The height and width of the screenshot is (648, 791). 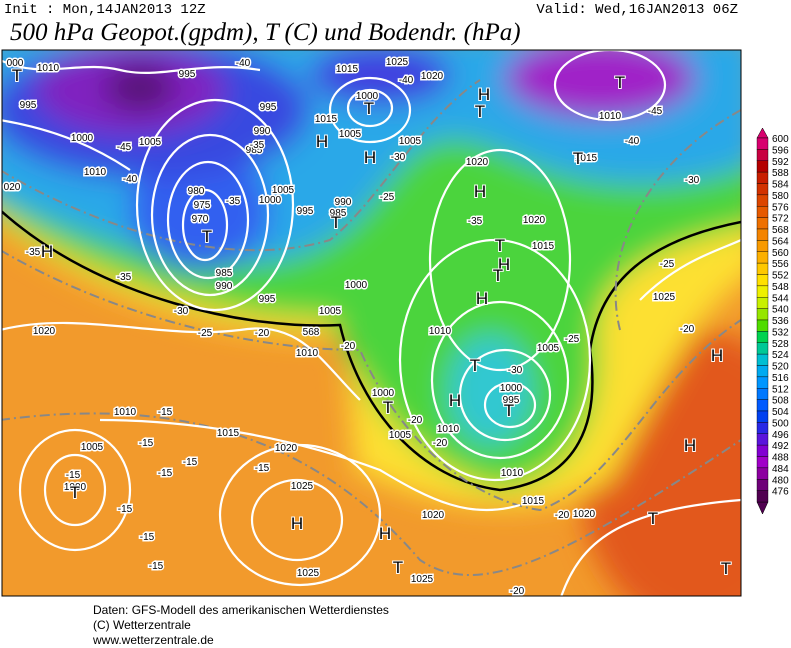 I want to click on legend-label: 524, so click(x=780, y=355).